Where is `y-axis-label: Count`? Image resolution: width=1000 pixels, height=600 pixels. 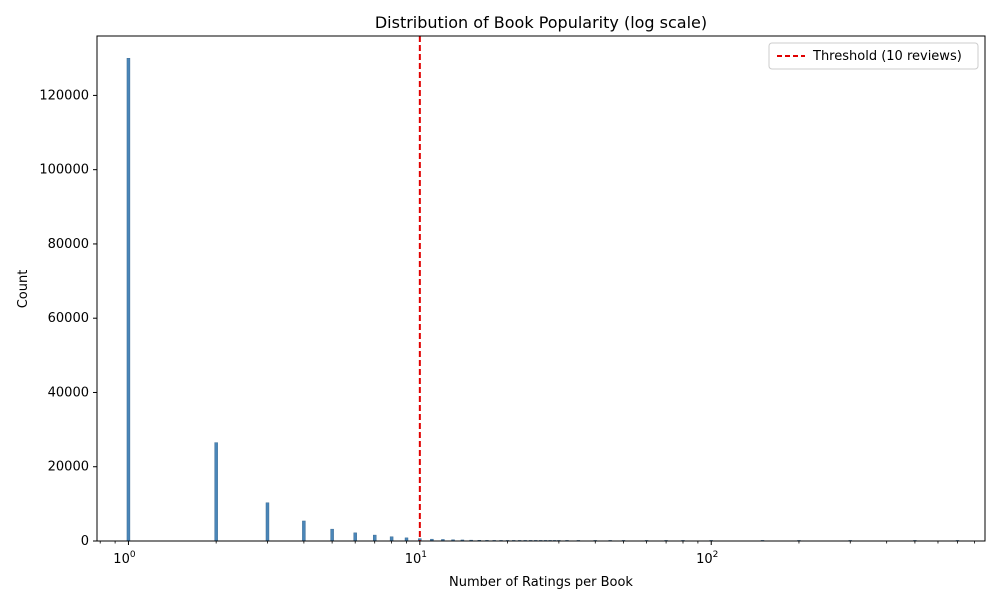 y-axis-label: Count is located at coordinates (23, 289).